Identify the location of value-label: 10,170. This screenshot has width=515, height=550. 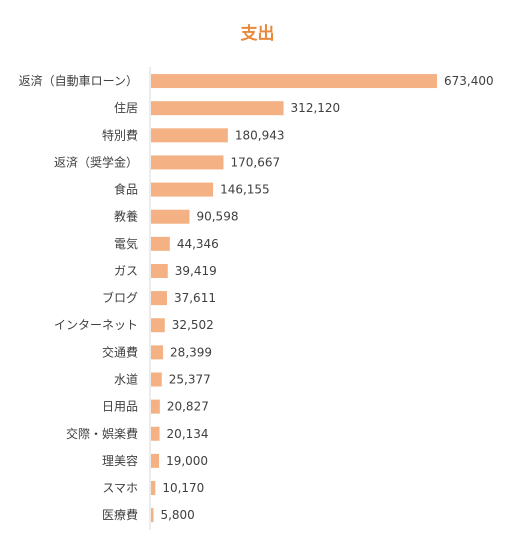
(183, 488).